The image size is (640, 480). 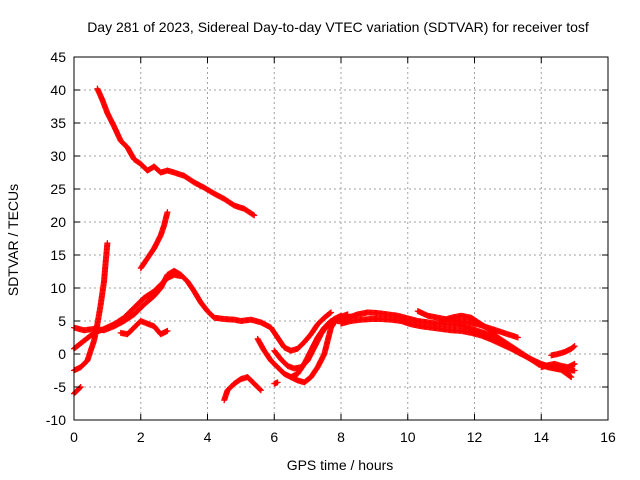 What do you see at coordinates (141, 437) in the screenshot?
I see `x-tick-label: 2` at bounding box center [141, 437].